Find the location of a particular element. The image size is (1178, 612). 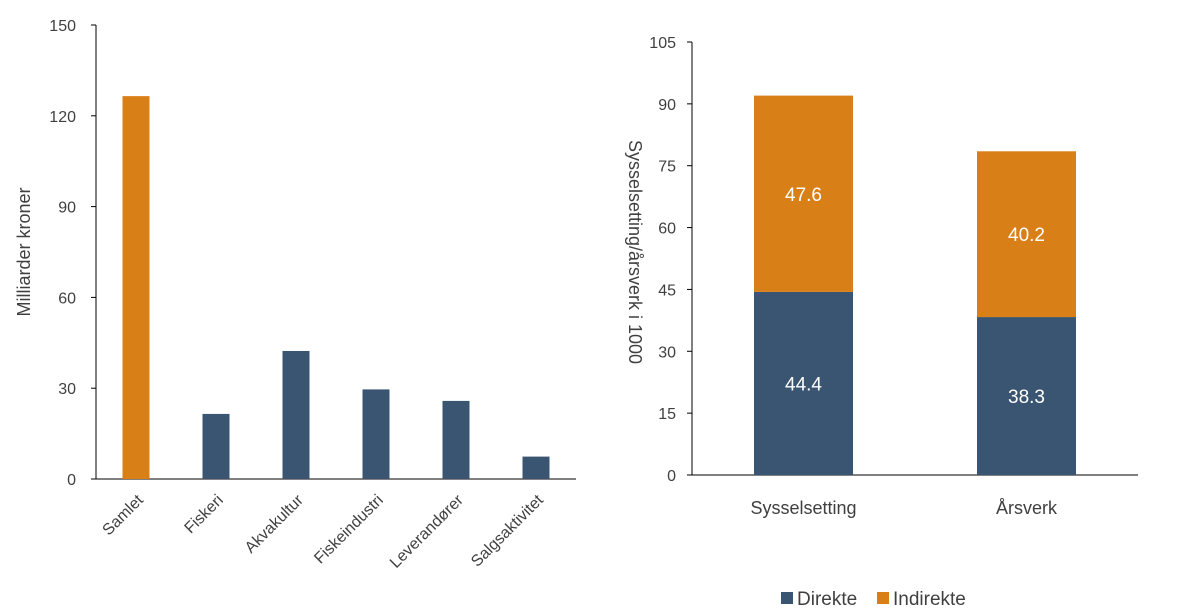

bar-akvakultur is located at coordinates (296, 414).